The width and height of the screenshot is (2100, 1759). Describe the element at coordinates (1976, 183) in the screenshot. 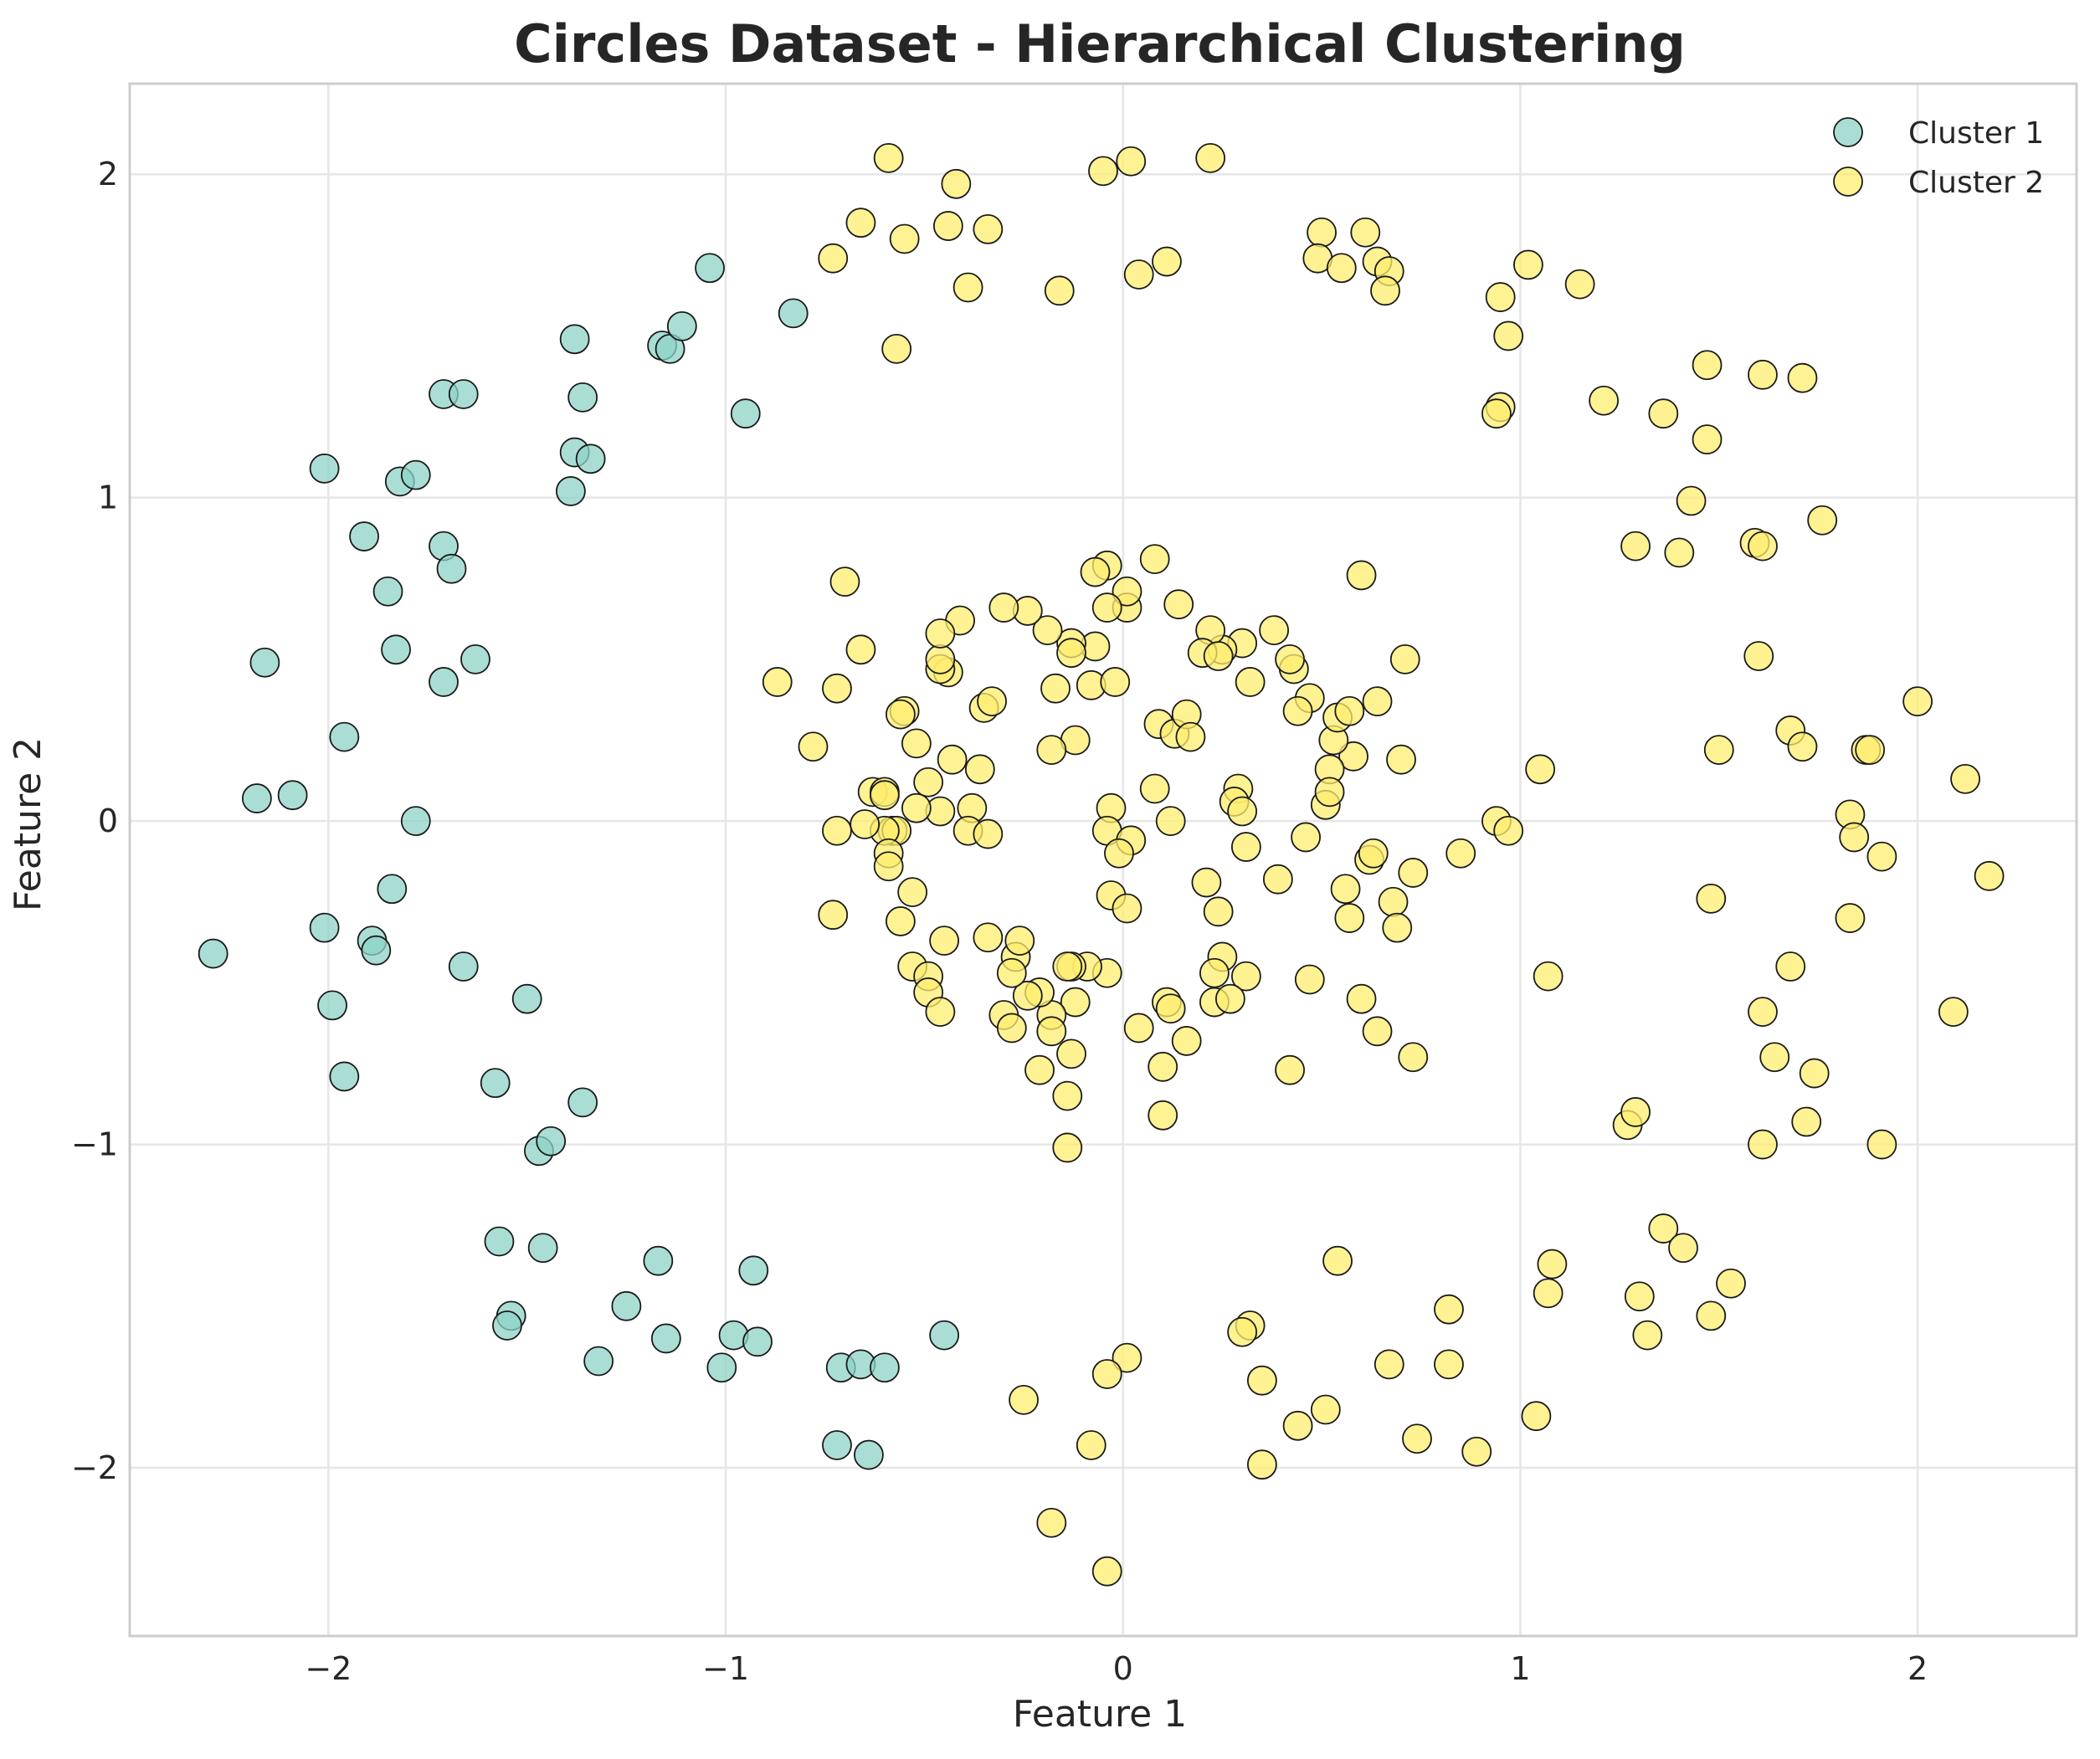

I see `legend-label-cluster-2: Cluster 2` at that location.